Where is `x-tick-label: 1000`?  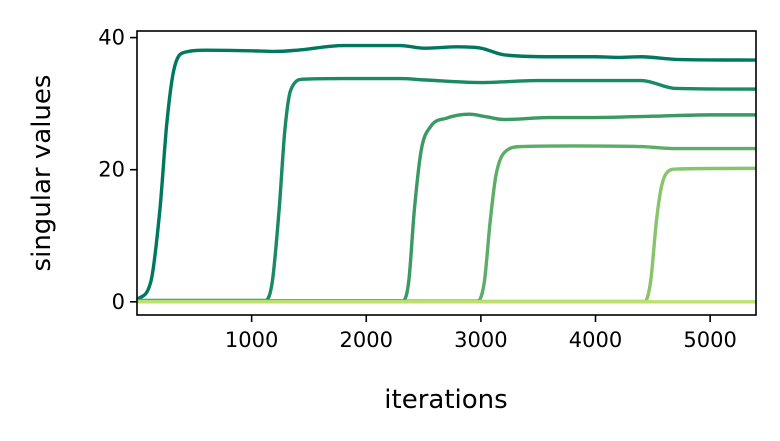
x-tick-label: 1000 is located at coordinates (251, 340).